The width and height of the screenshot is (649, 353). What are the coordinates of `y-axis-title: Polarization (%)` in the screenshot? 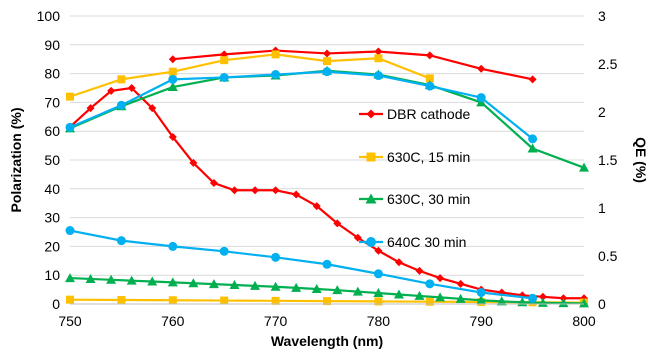 It's located at (16, 159).